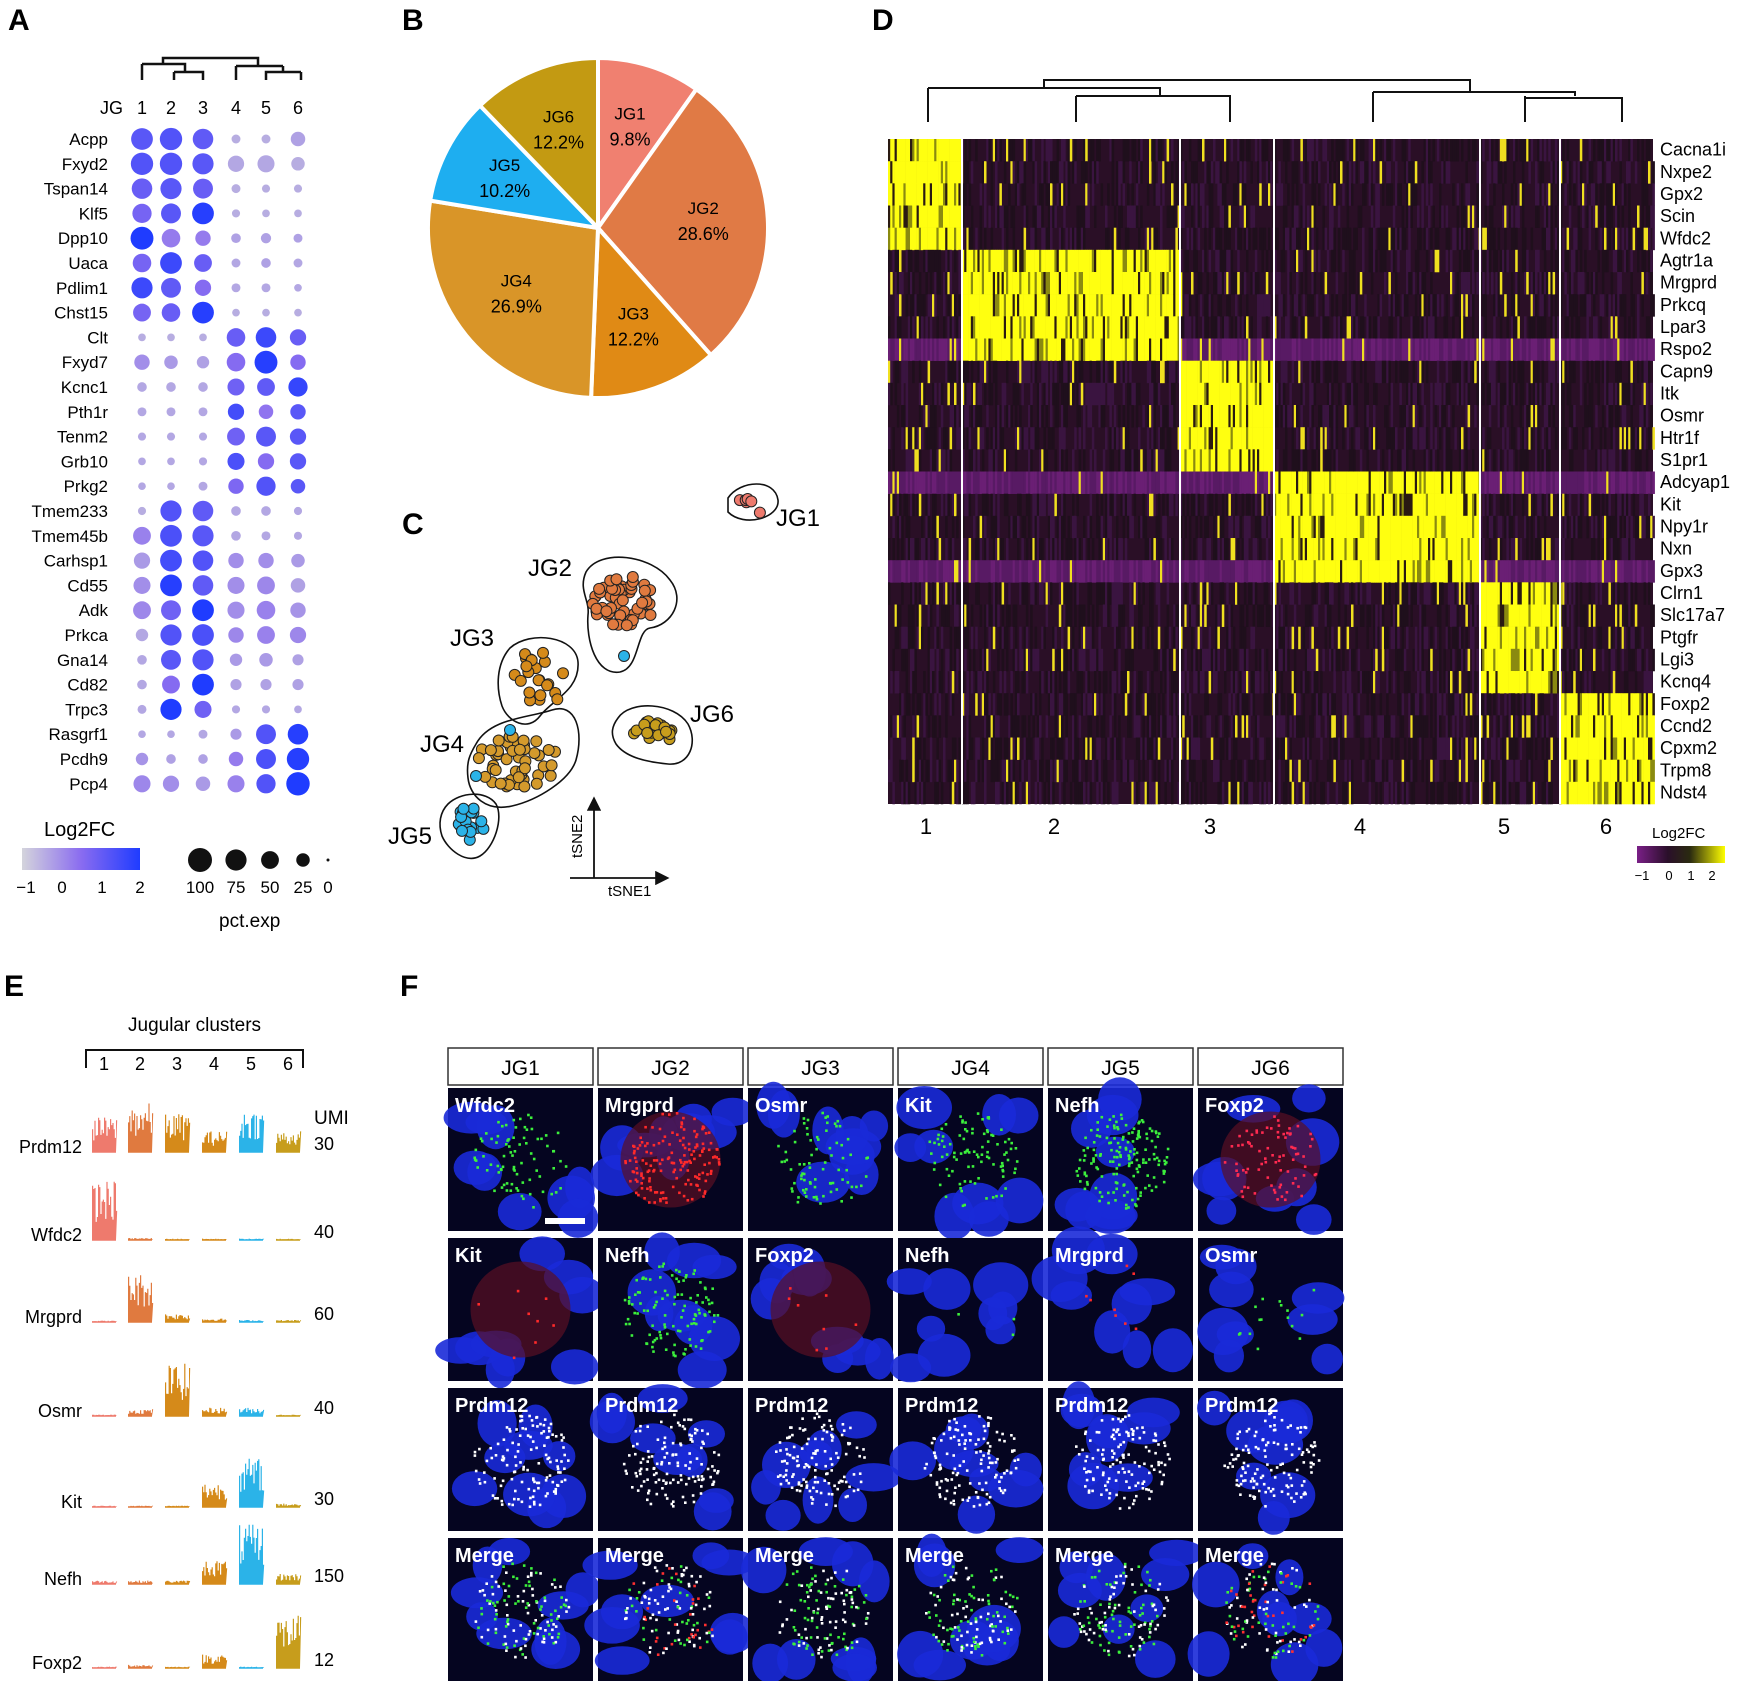 This screenshot has height=1681, width=1739. What do you see at coordinates (85, 362) in the screenshot?
I see `dotplot-gene-label: Fxyd7` at bounding box center [85, 362].